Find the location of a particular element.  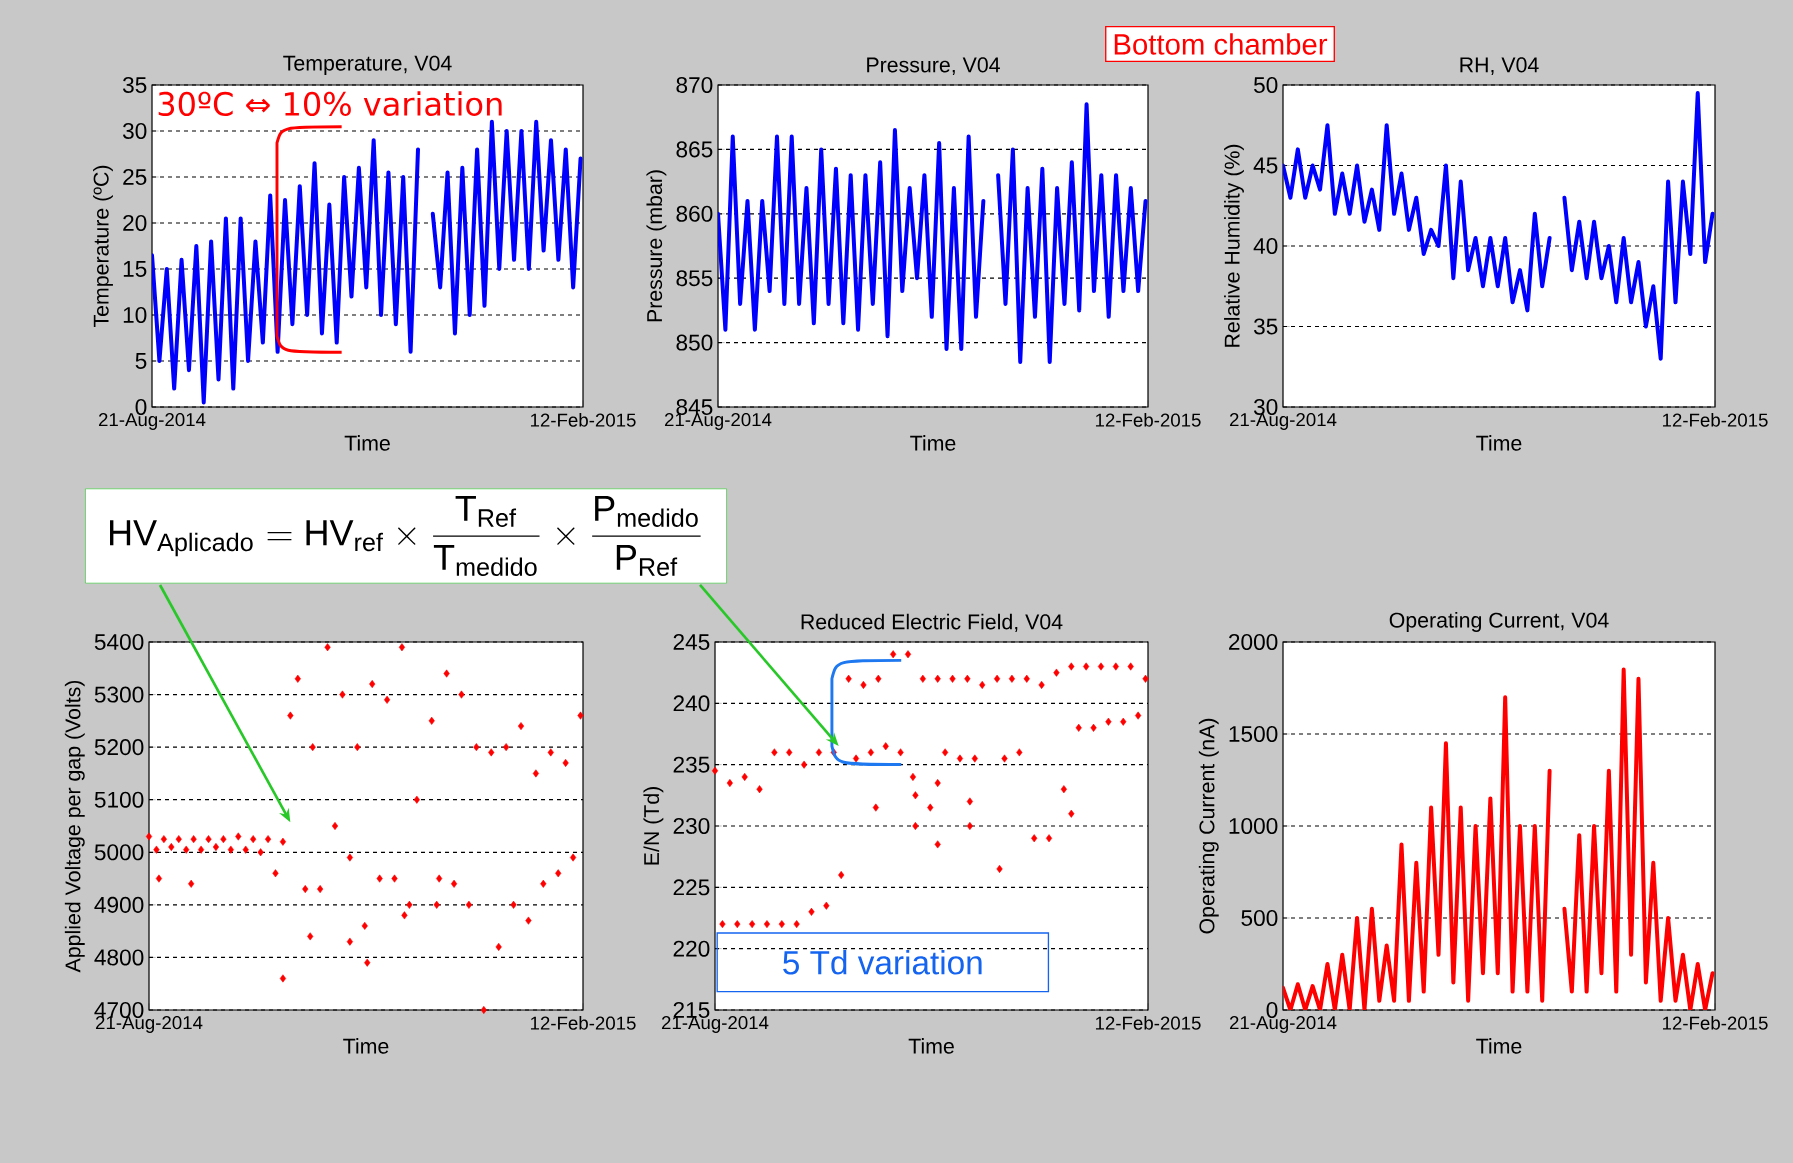

y-axis-title: Temperature (ºC) is located at coordinates (103, 246).